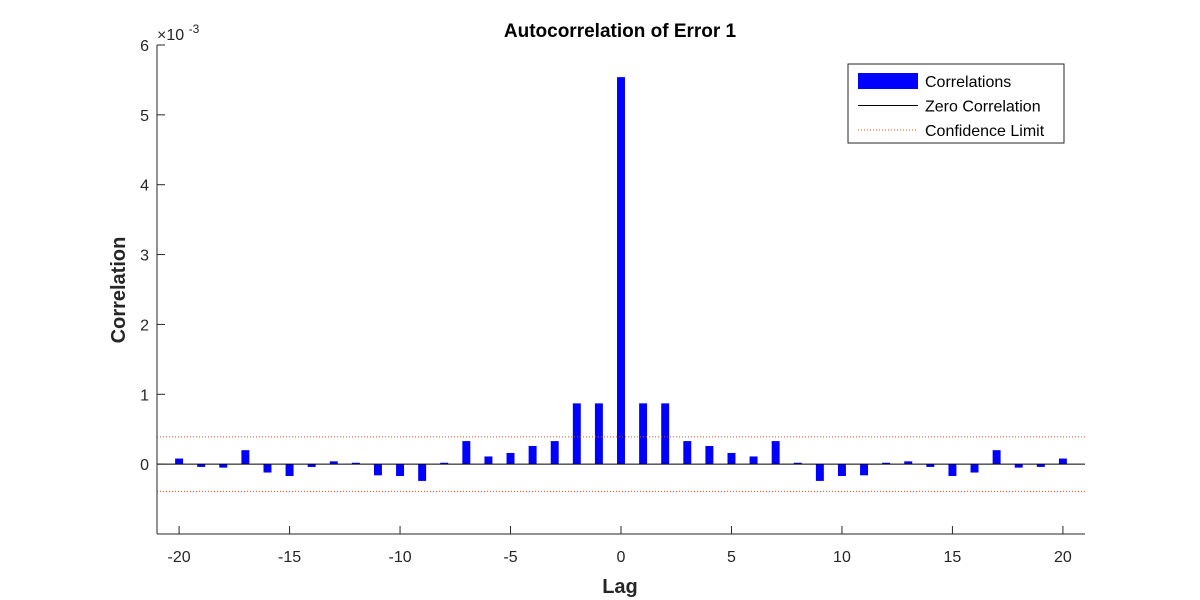 The image size is (1200, 600). What do you see at coordinates (953, 557) in the screenshot?
I see `x-tick-label: 15` at bounding box center [953, 557].